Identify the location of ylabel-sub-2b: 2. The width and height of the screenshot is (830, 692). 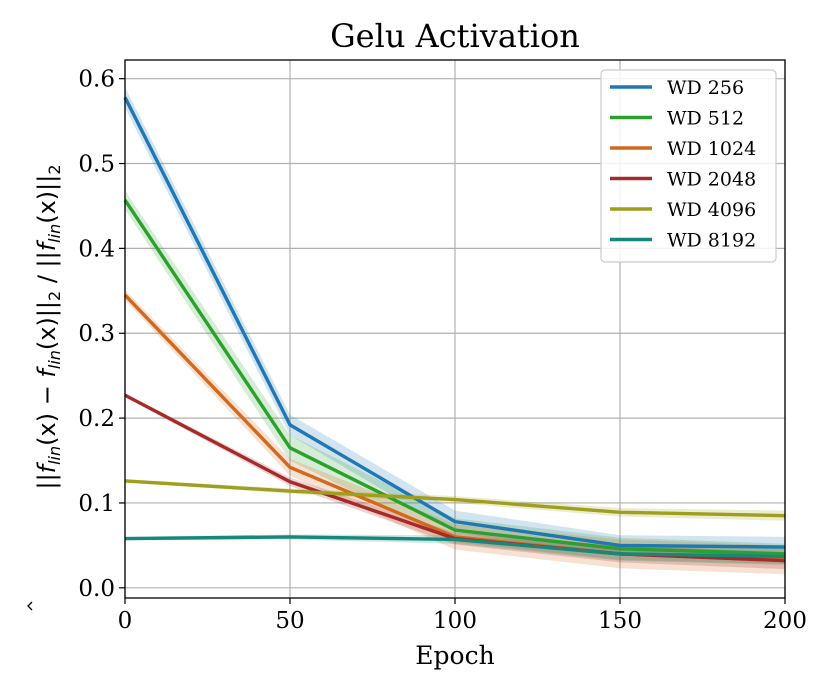
(54, 169).